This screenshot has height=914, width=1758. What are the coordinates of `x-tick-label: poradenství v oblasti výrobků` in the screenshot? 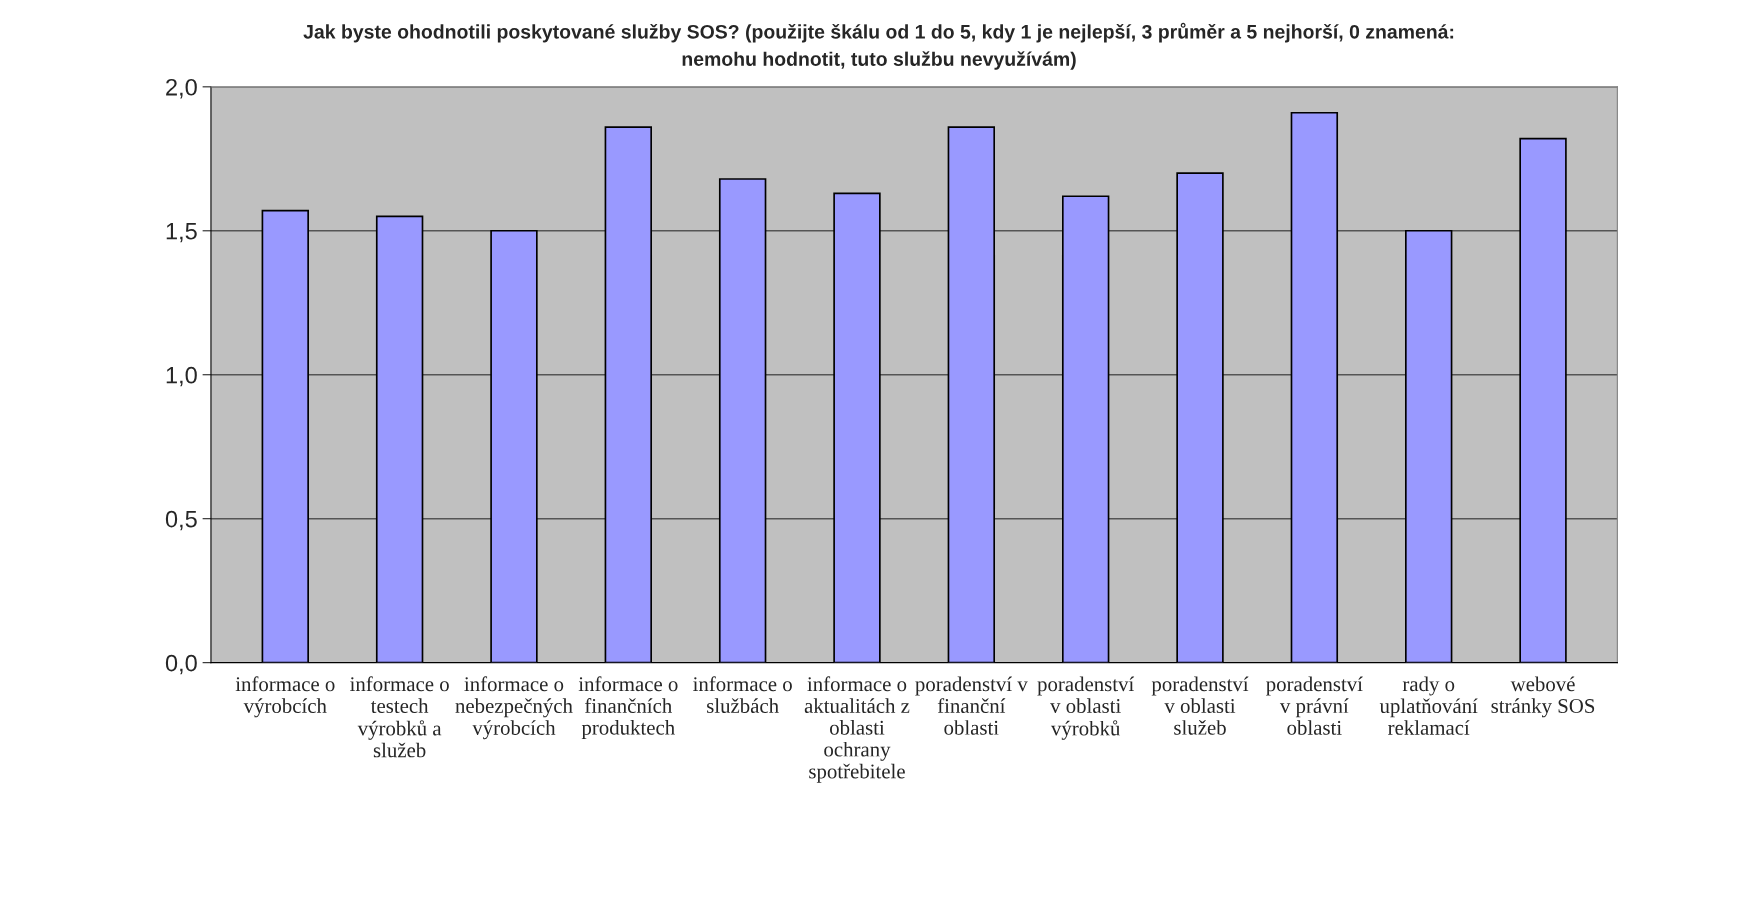 It's located at (1086, 708).